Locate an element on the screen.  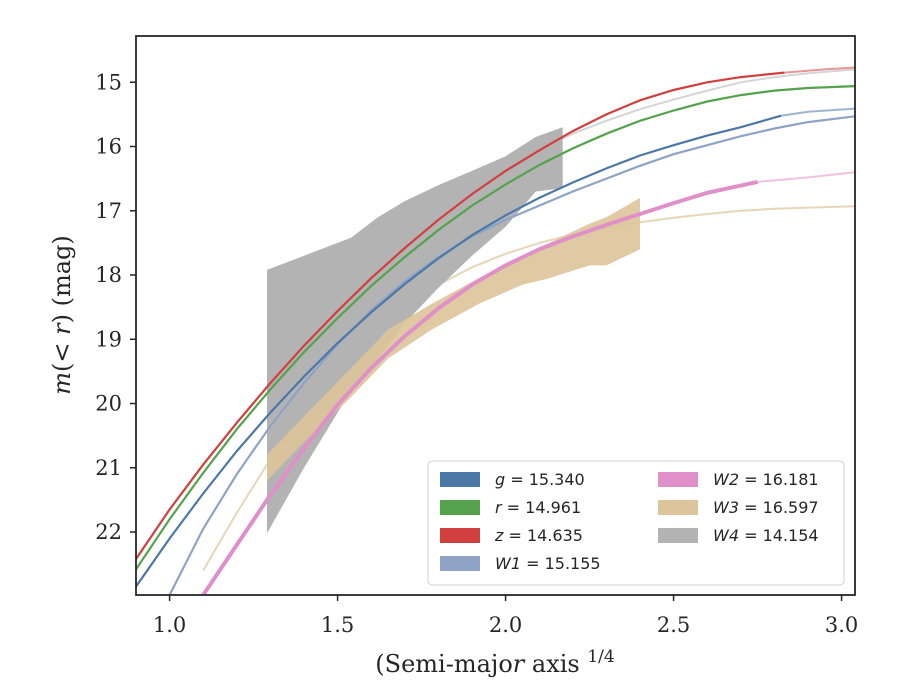
y-tick-label: 21 is located at coordinates (108, 468).